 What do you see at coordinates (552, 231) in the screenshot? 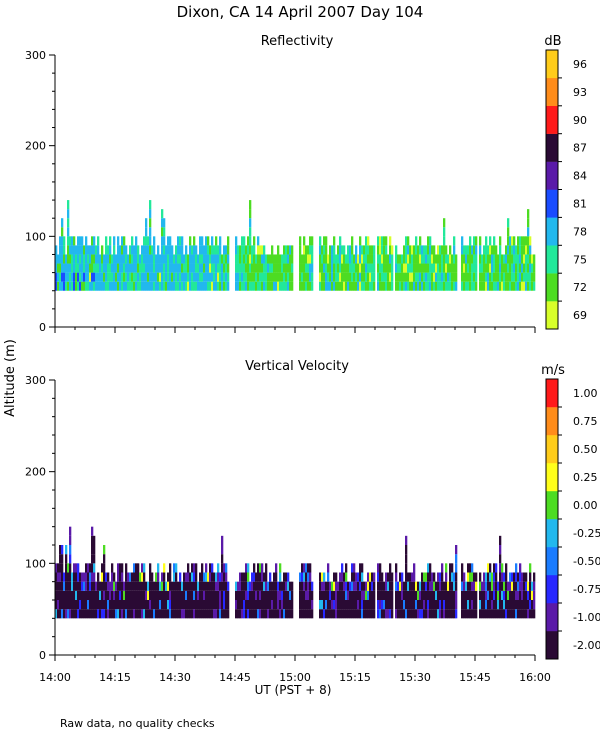
I see `colorbar-swatch` at bounding box center [552, 231].